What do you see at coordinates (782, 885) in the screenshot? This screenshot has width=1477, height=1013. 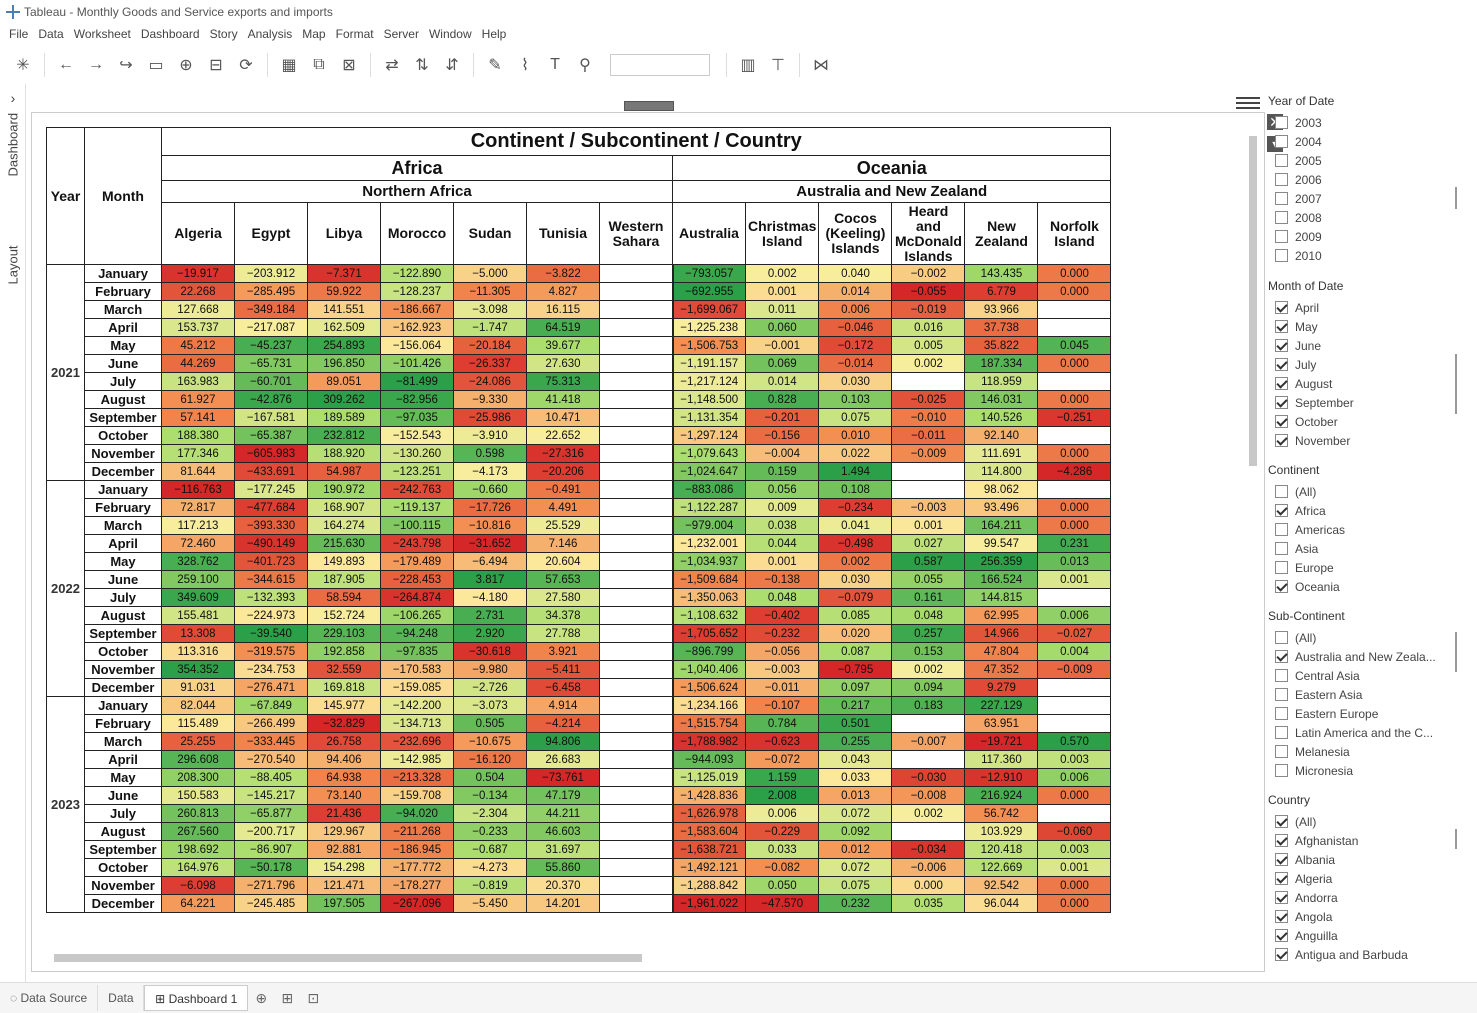 I see `value-cell: 0.050` at bounding box center [782, 885].